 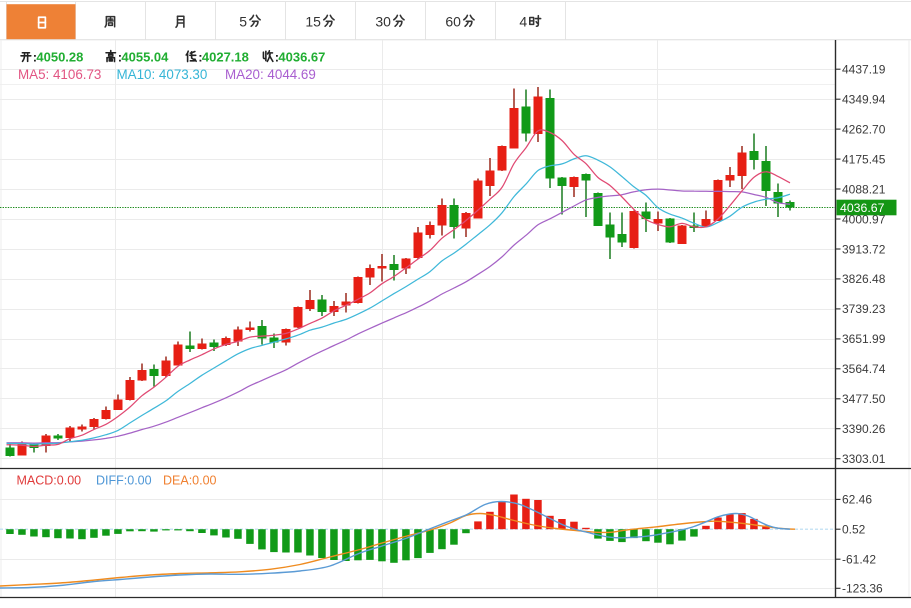 I want to click on svg-text: 4088.21, so click(x=864, y=189).